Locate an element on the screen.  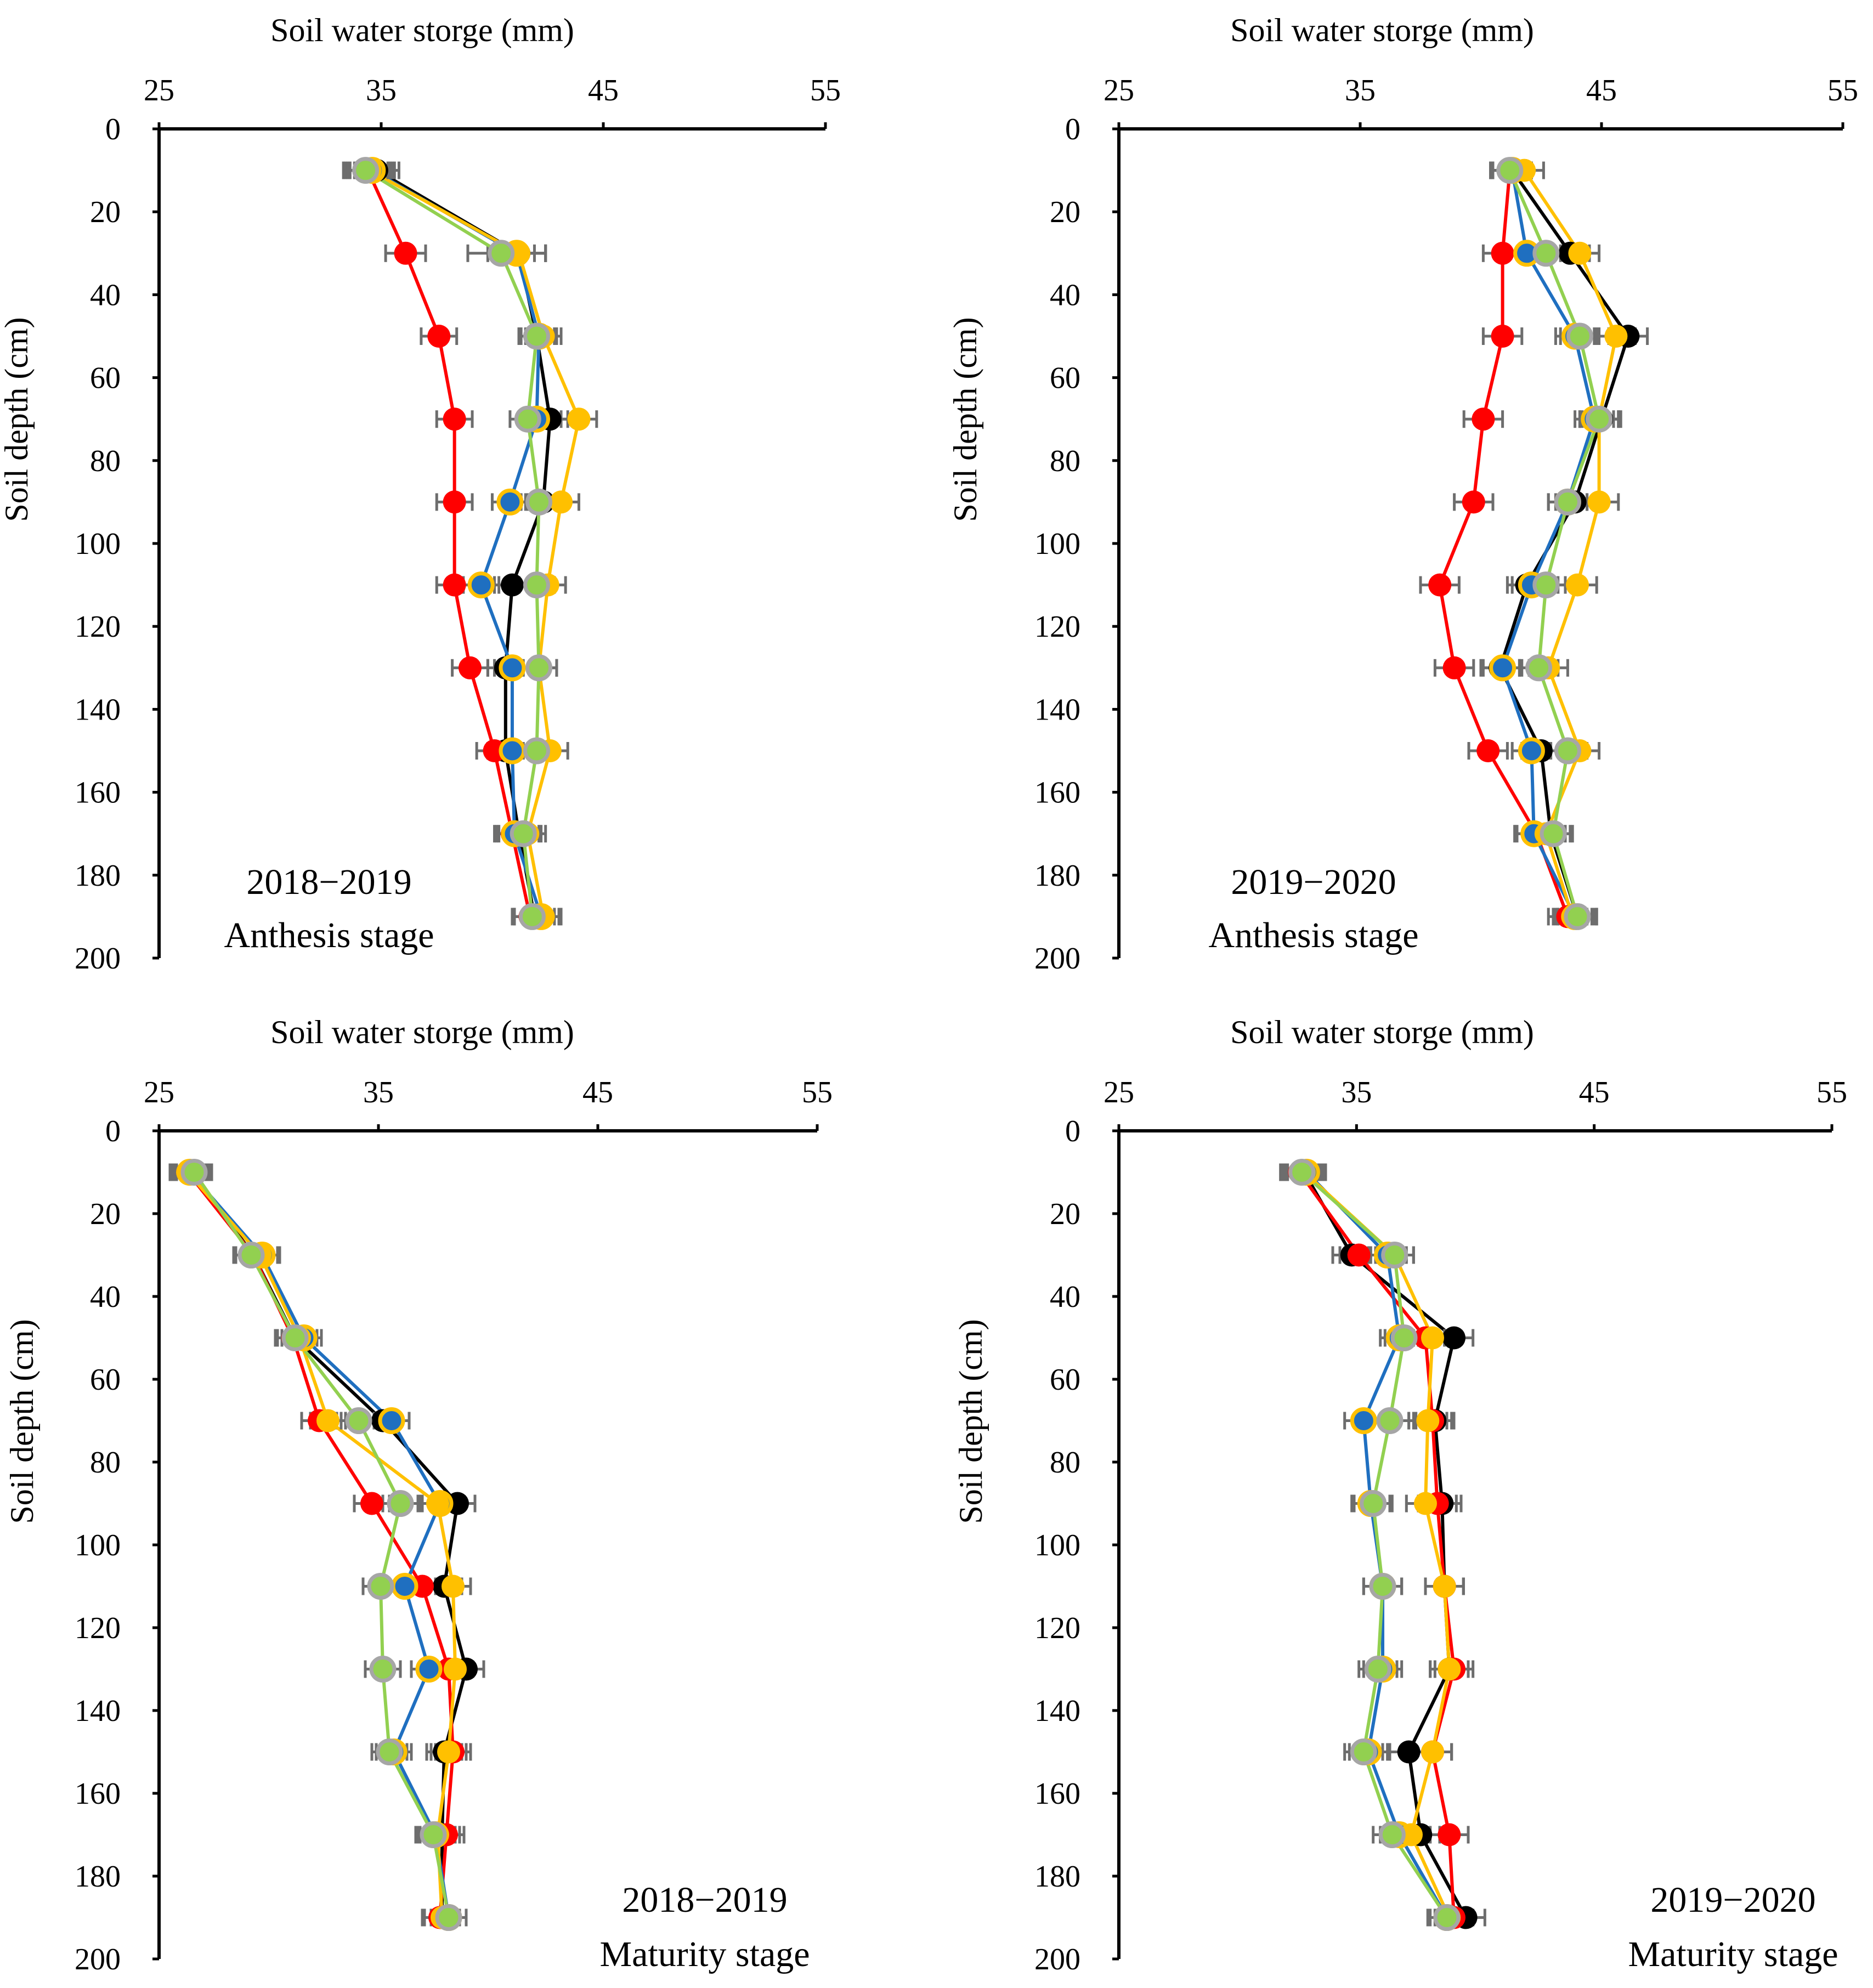
series-red is located at coordinates (1504, 543).